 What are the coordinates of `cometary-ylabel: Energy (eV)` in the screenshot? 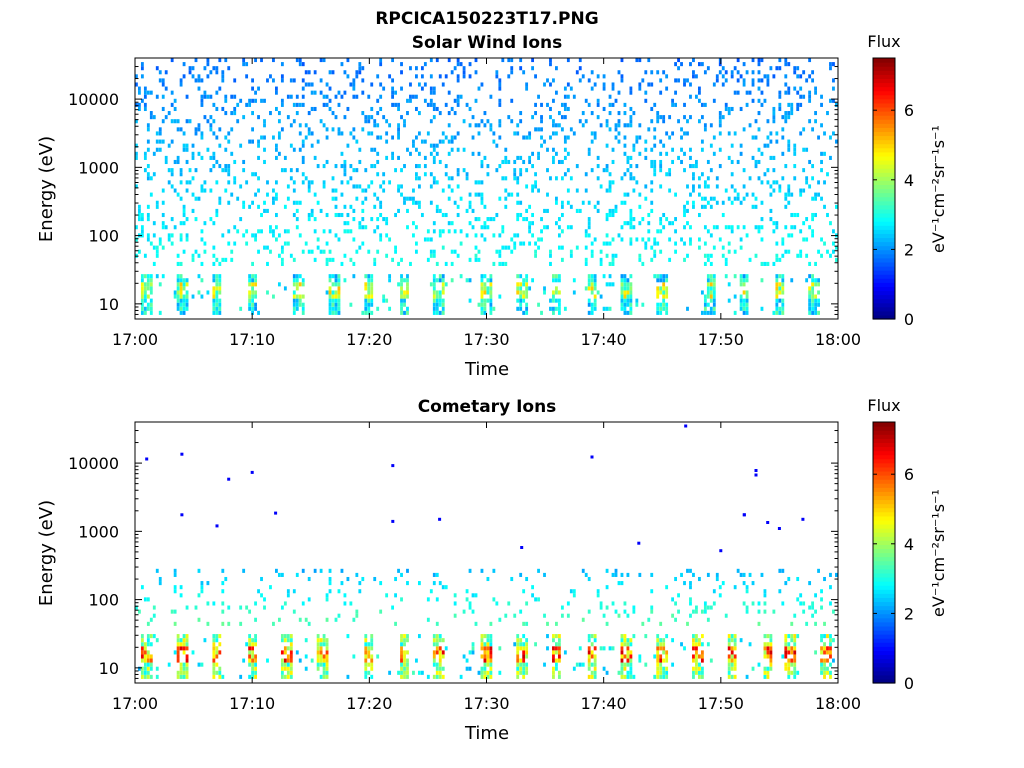 It's located at (46, 553).